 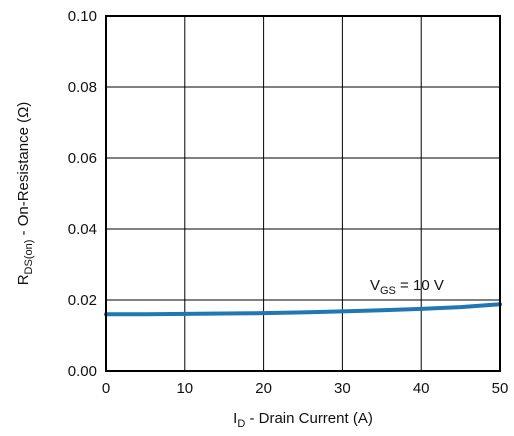 I want to click on y-tick-label: 0.08, so click(x=82, y=87).